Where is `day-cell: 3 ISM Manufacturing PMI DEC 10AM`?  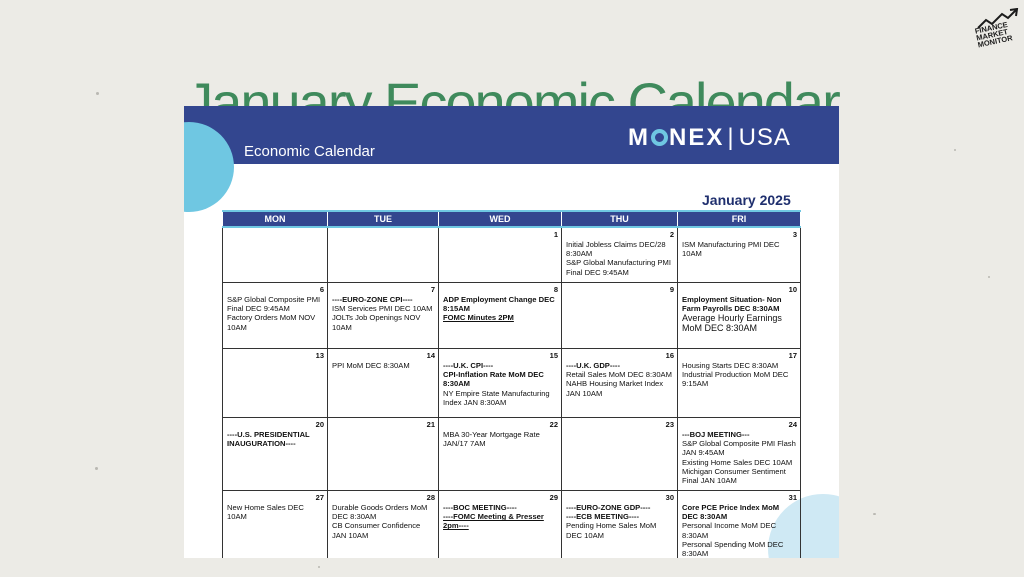 day-cell: 3 ISM Manufacturing PMI DEC 10AM is located at coordinates (739, 254).